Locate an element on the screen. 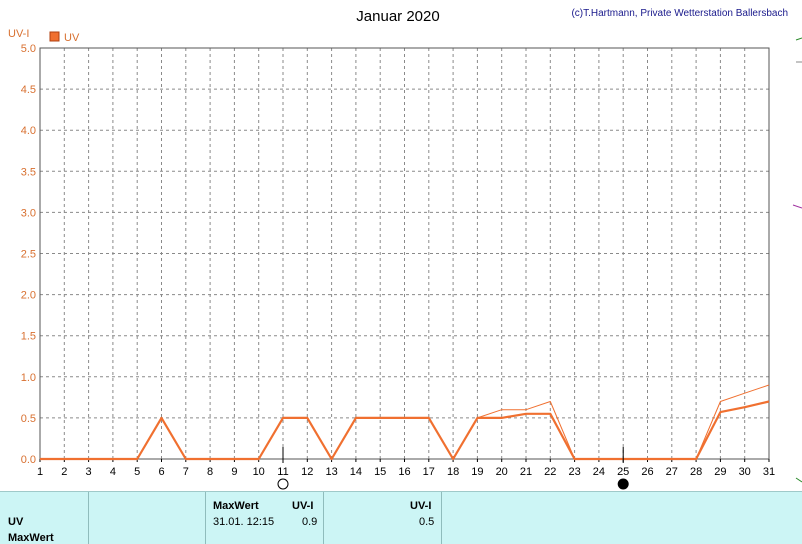 The width and height of the screenshot is (802, 544). x-tick-label: 30 is located at coordinates (745, 472).